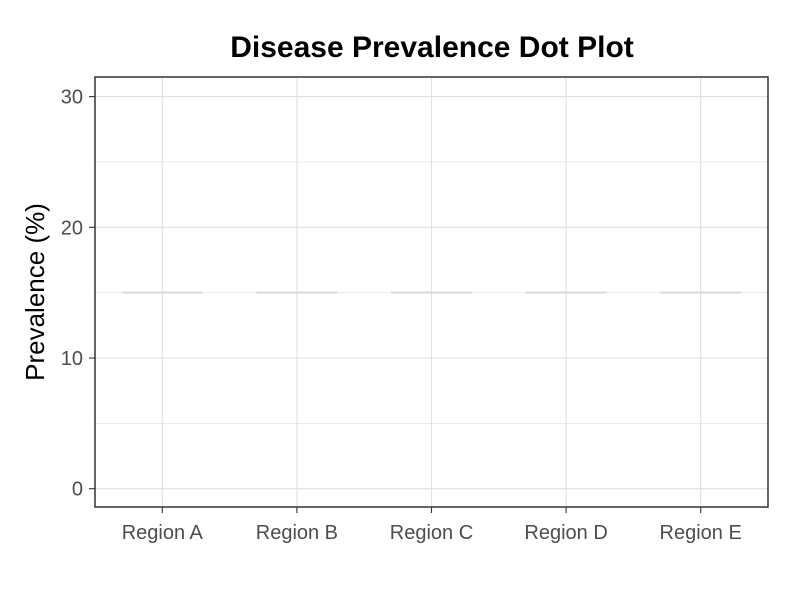  I want to click on y-axis-title: Prevalence (%), so click(35, 292).